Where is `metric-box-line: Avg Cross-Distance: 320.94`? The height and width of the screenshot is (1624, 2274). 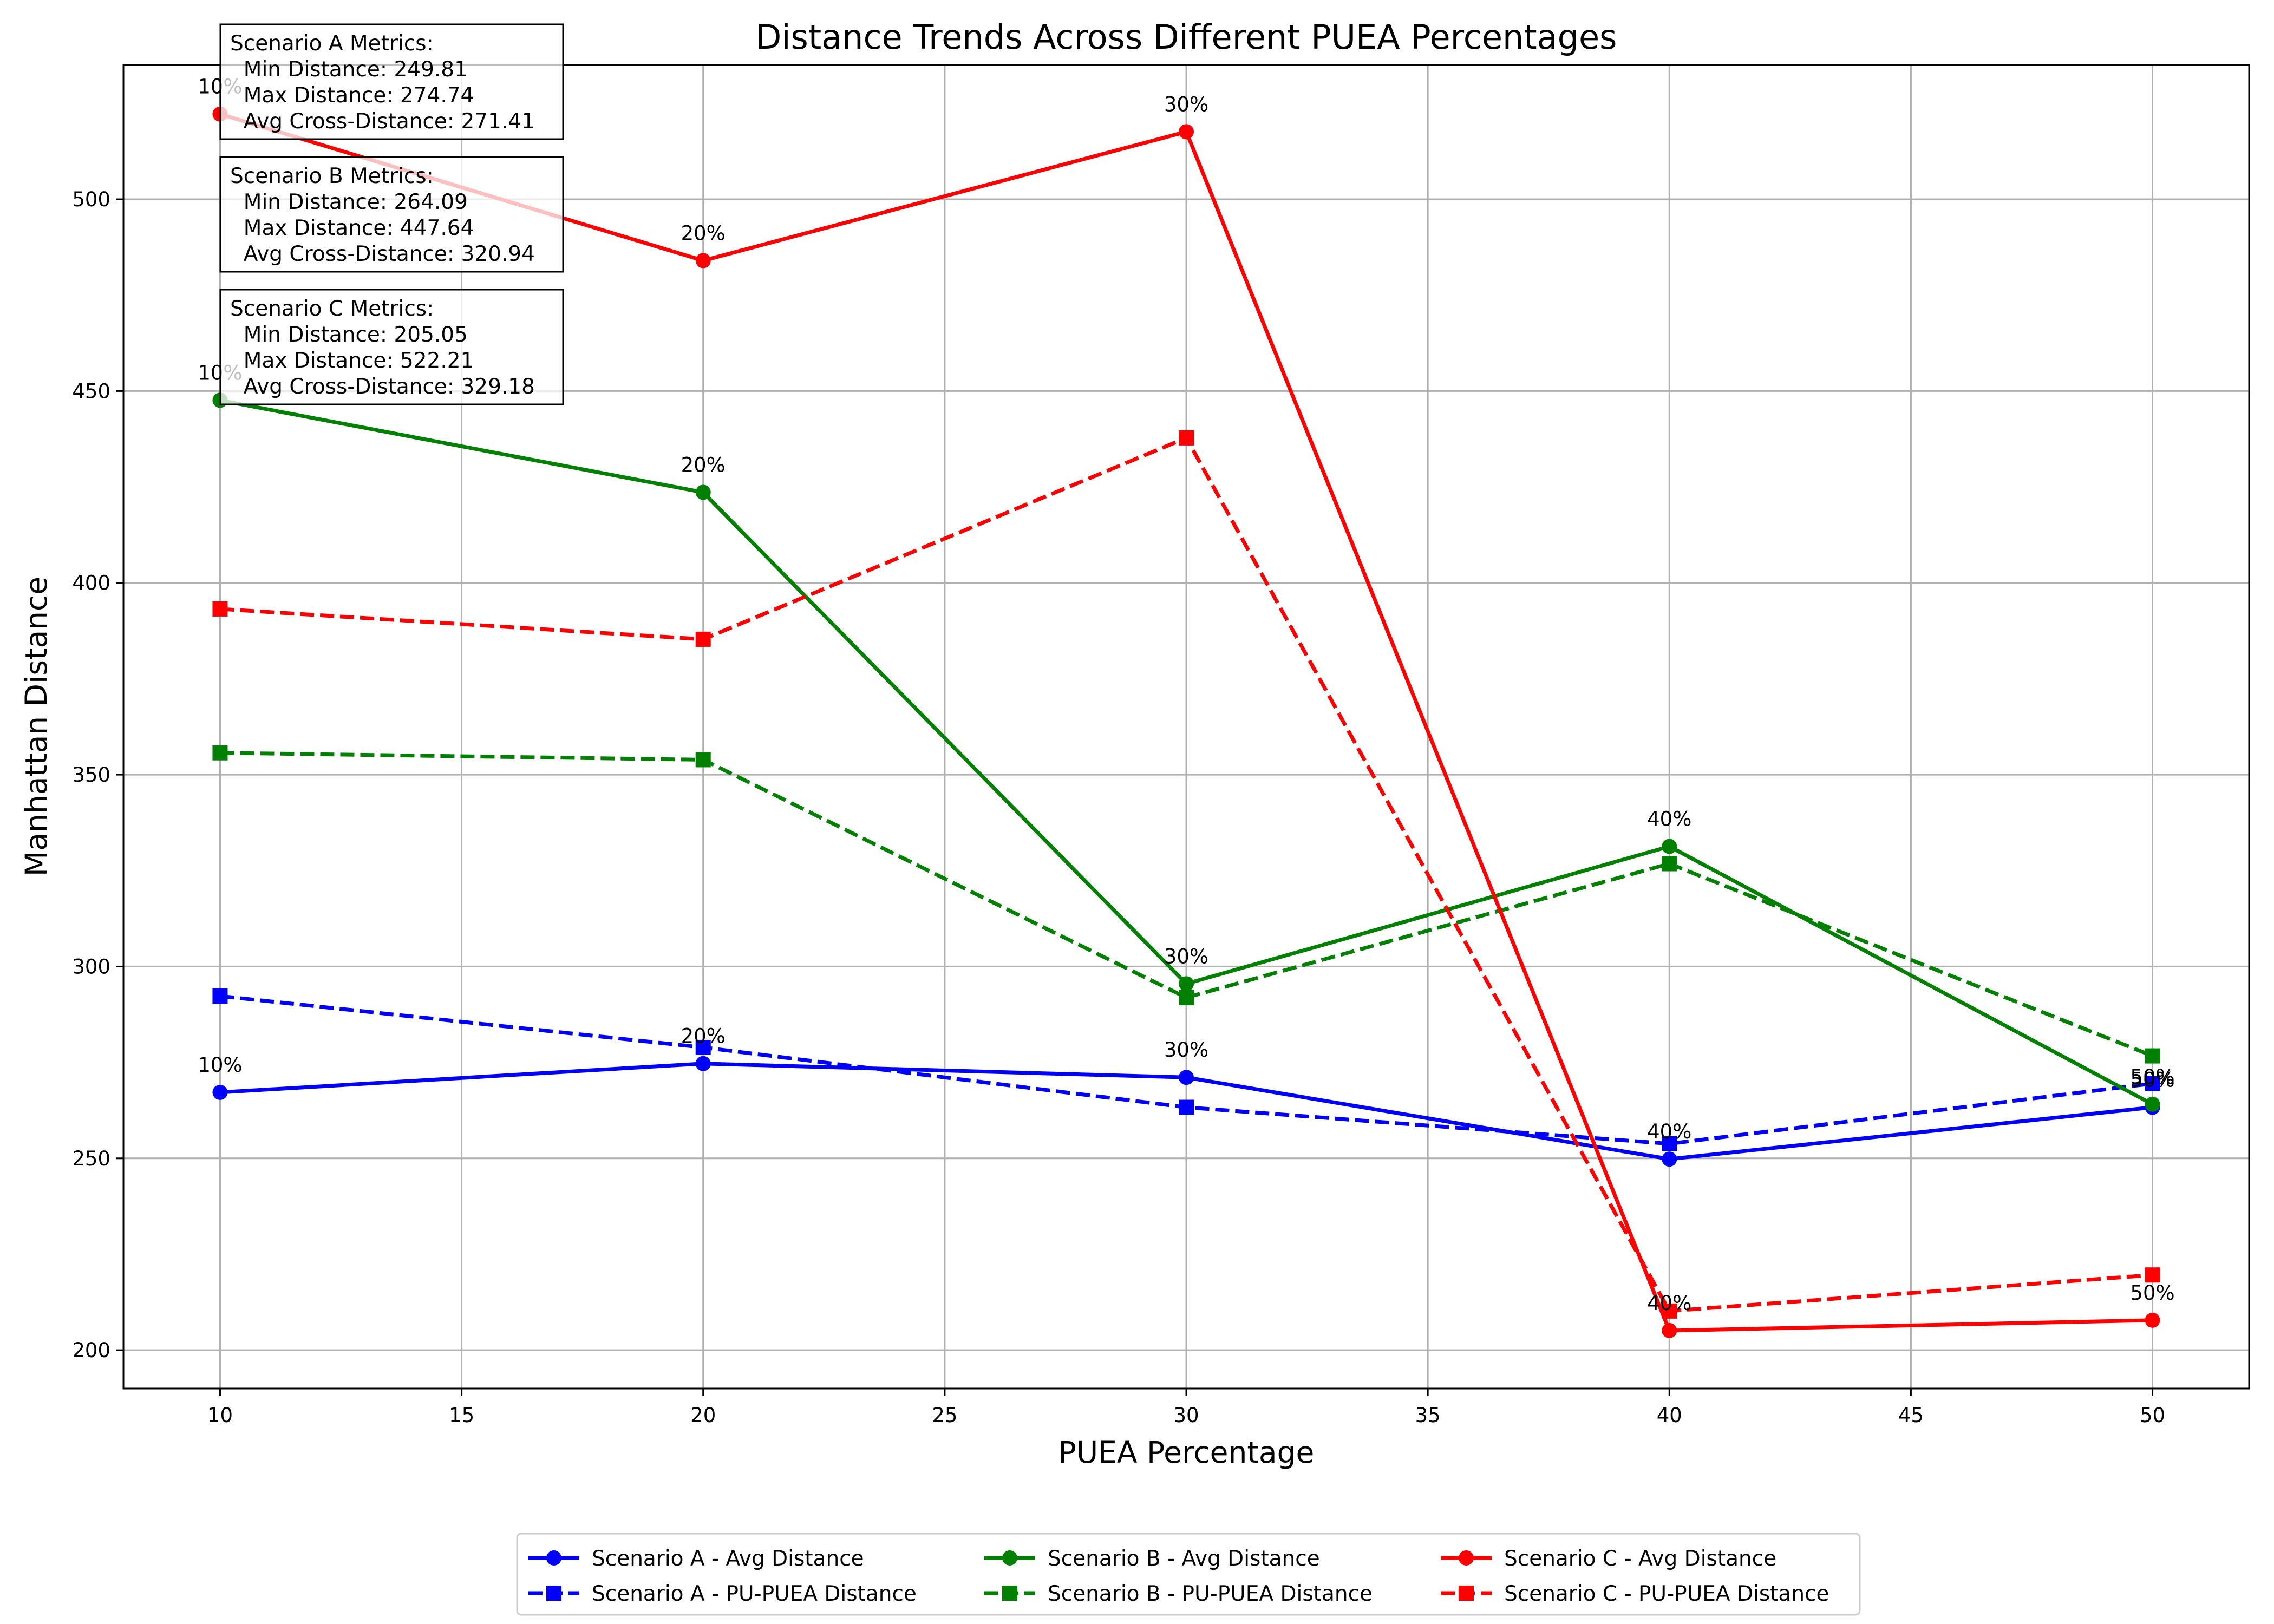
metric-box-line: Avg Cross-Distance: 320.94 is located at coordinates (382, 254).